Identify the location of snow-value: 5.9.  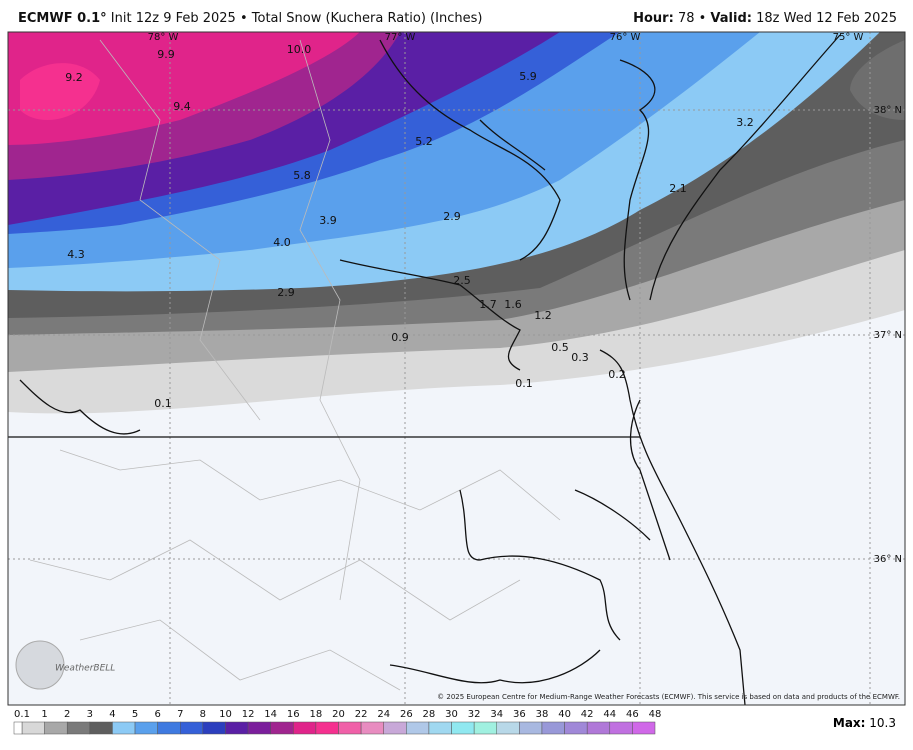
(528, 76).